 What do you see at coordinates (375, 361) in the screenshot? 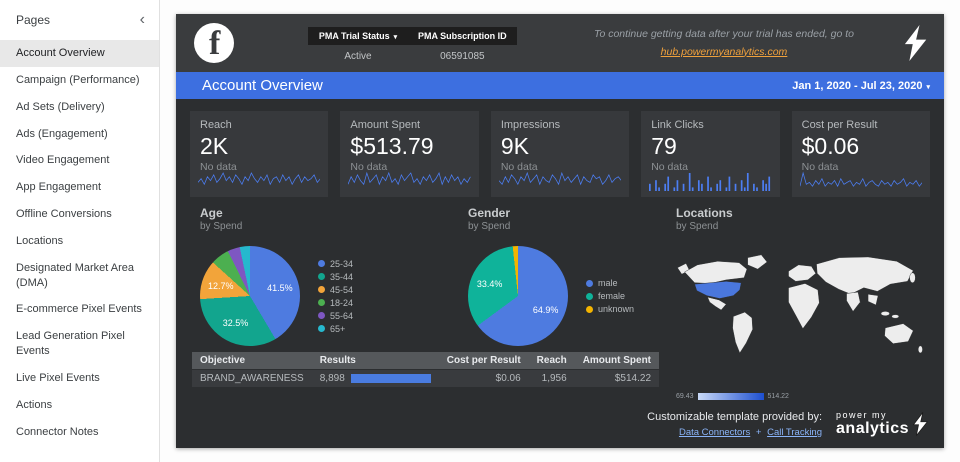
I see `column-header: Results` at bounding box center [375, 361].